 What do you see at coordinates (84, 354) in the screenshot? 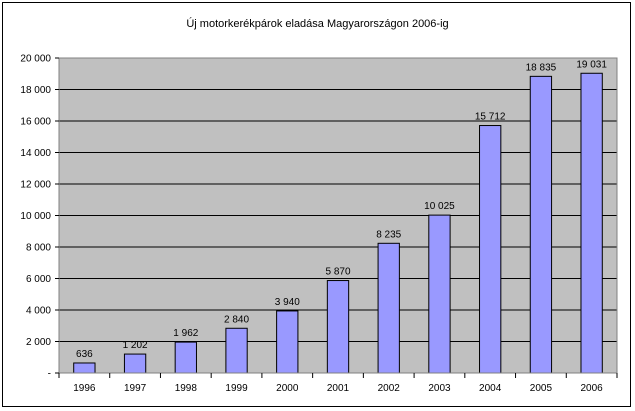
I see `data-label-1996: 636` at bounding box center [84, 354].